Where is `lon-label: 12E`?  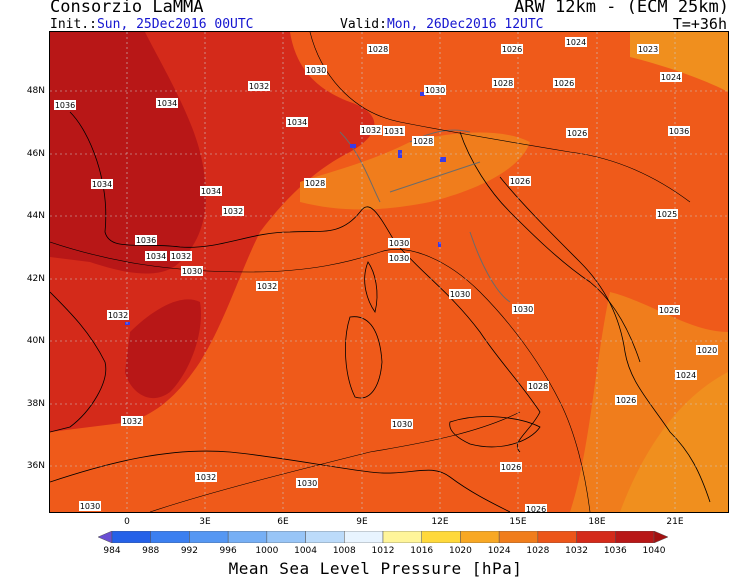
lon-label: 12E is located at coordinates (440, 522).